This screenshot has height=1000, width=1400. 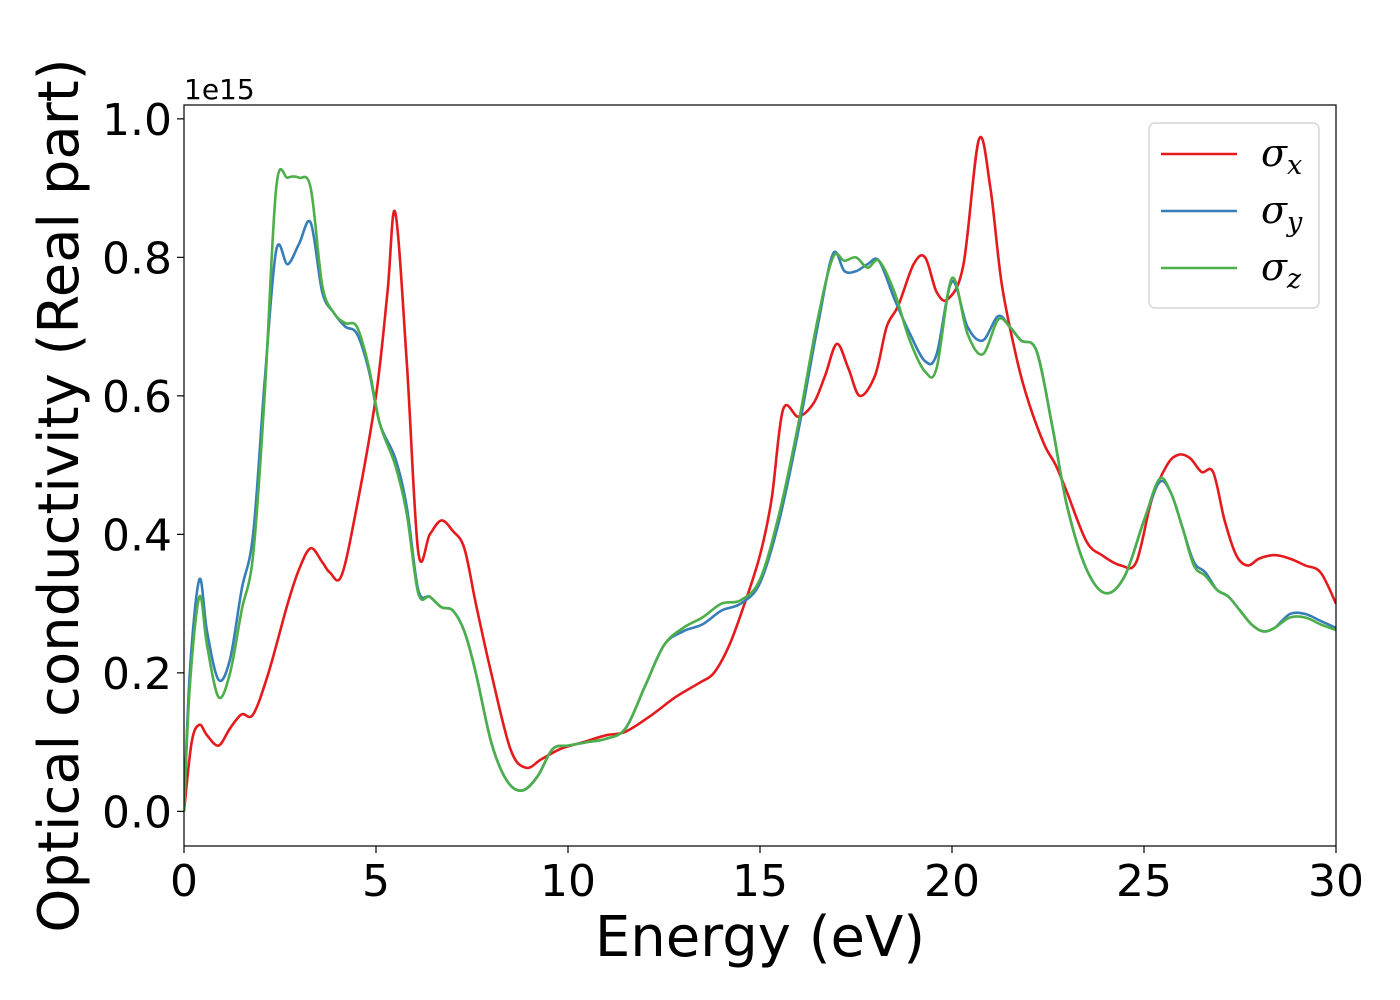 What do you see at coordinates (137, 535) in the screenshot?
I see `y-tick-label: 0.4` at bounding box center [137, 535].